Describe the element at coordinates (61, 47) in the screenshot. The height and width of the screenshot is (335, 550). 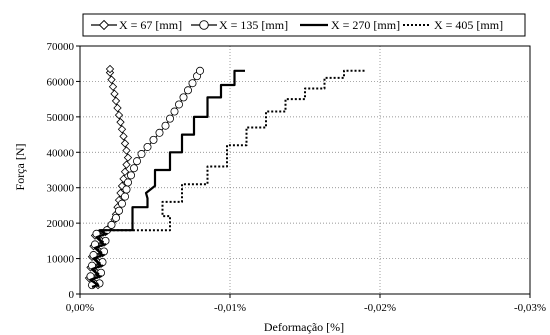
I see `y-tick-label: 70000` at that location.